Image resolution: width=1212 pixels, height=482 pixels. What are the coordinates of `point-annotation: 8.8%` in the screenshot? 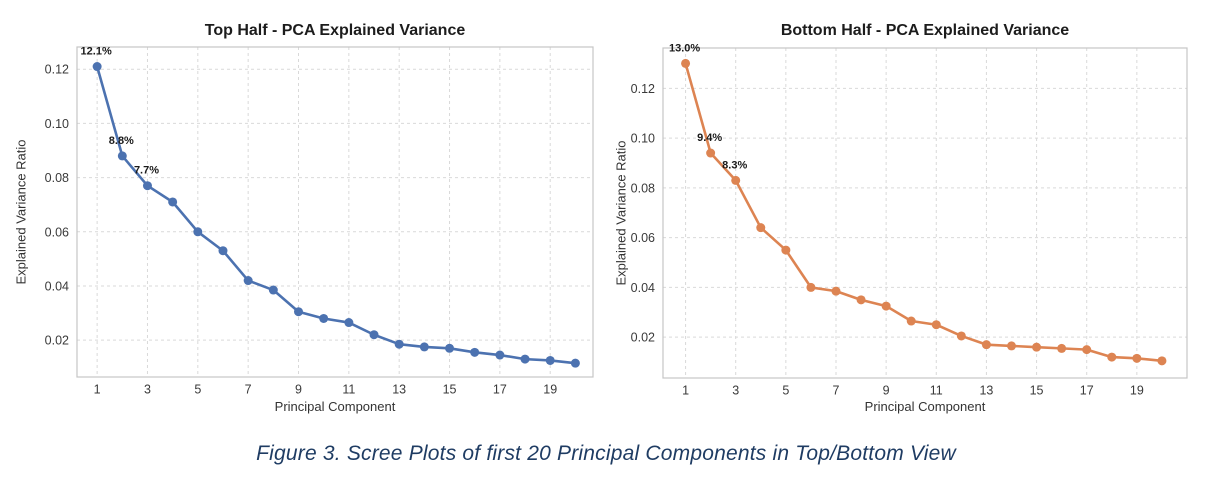 It's located at (121, 141).